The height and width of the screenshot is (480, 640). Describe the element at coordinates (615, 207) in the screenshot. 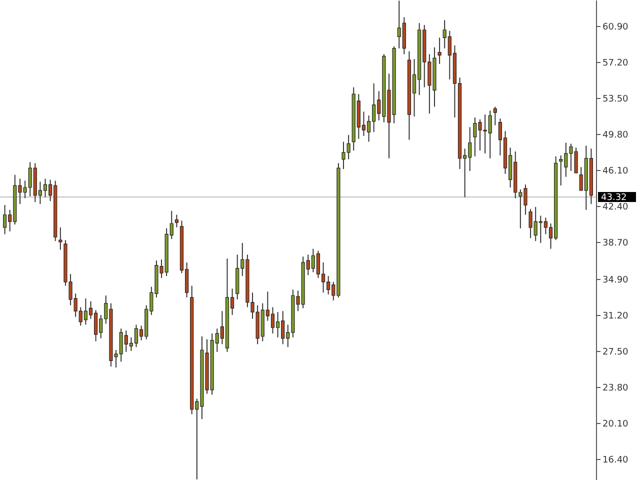

I see `y-tick-label: 42.40` at that location.